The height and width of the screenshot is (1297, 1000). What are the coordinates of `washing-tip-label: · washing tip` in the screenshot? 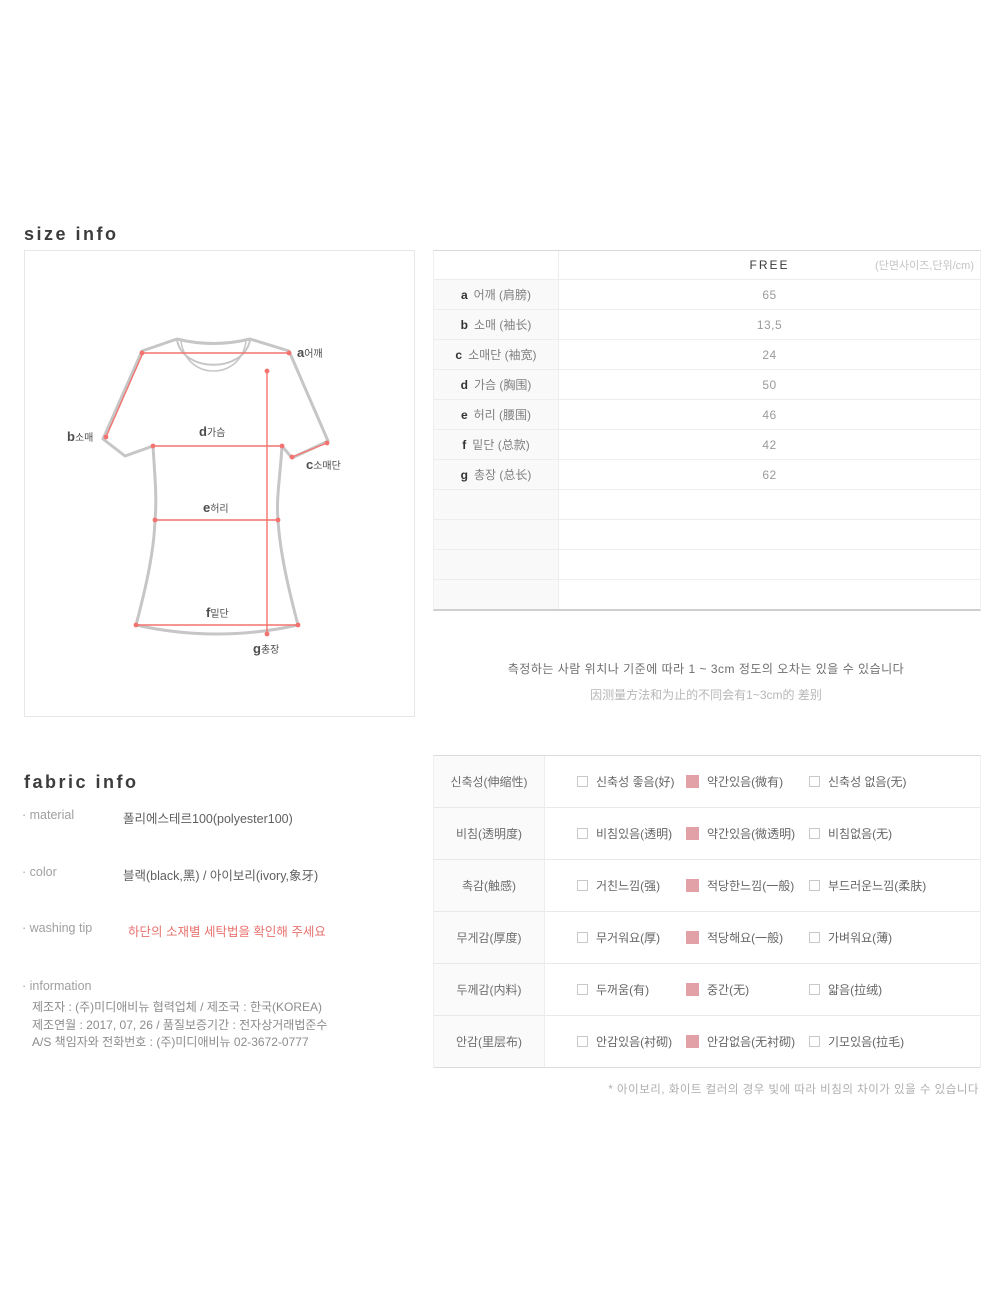 It's located at (57, 928).